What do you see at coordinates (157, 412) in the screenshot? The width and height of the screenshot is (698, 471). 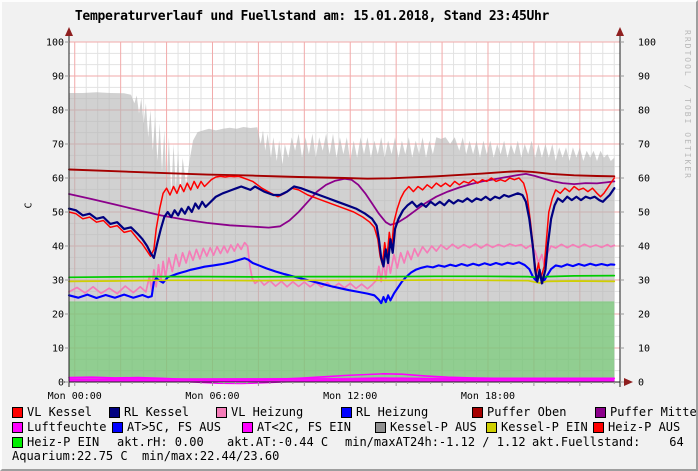 I see `legend-label: RL Kessel` at bounding box center [157, 412].